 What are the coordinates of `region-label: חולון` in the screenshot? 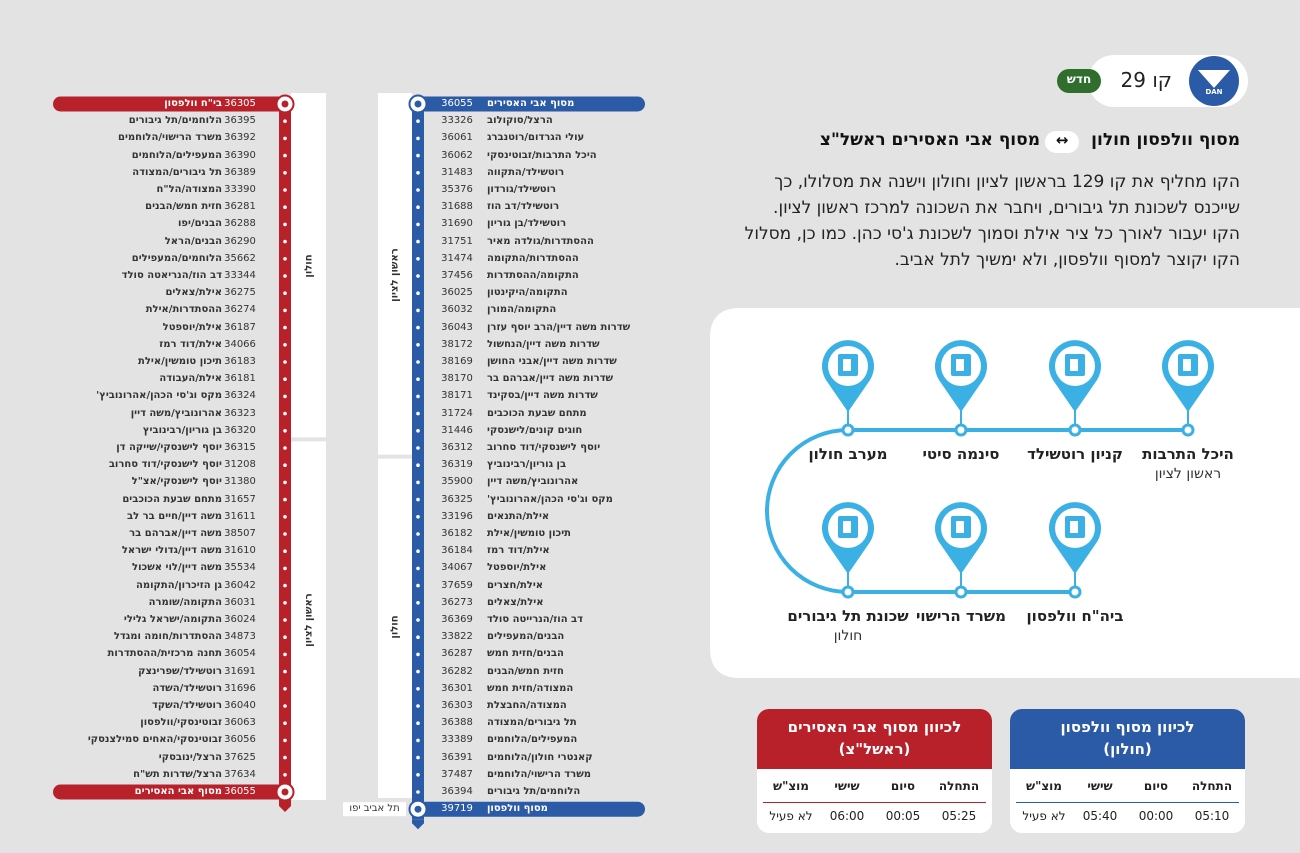 It's located at (395, 627).